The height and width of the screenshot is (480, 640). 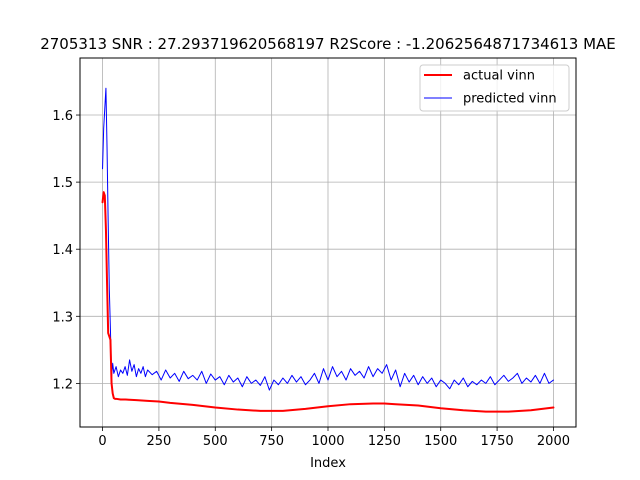 What do you see at coordinates (271, 441) in the screenshot?
I see `x-tick-label: 750` at bounding box center [271, 441].